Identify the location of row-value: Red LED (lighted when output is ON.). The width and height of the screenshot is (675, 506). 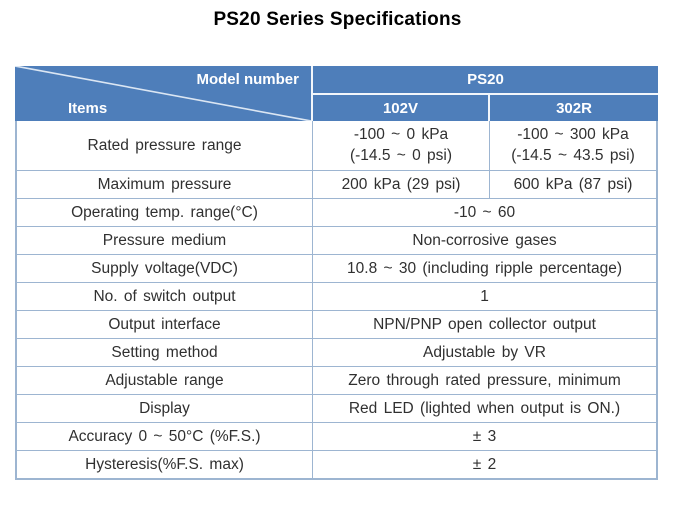
(484, 408).